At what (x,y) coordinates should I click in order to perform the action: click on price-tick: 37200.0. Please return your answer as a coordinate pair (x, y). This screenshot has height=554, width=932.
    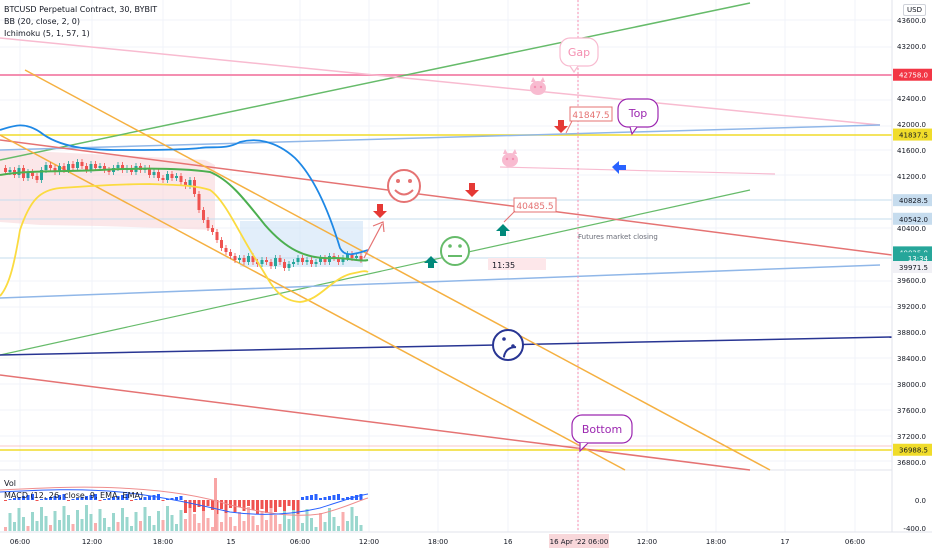
    Looking at the image, I should click on (911, 437).